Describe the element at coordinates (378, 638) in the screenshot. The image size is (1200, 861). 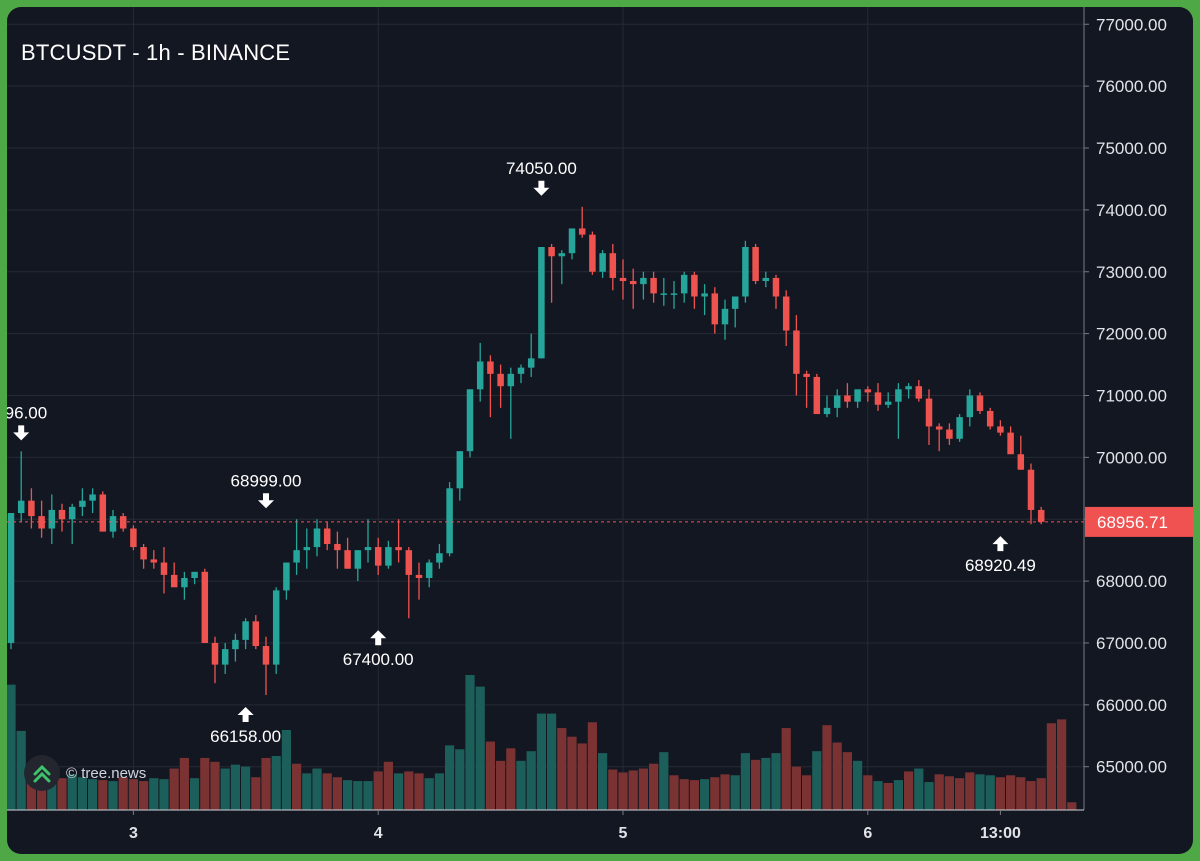
I see `arrow-up-icon` at that location.